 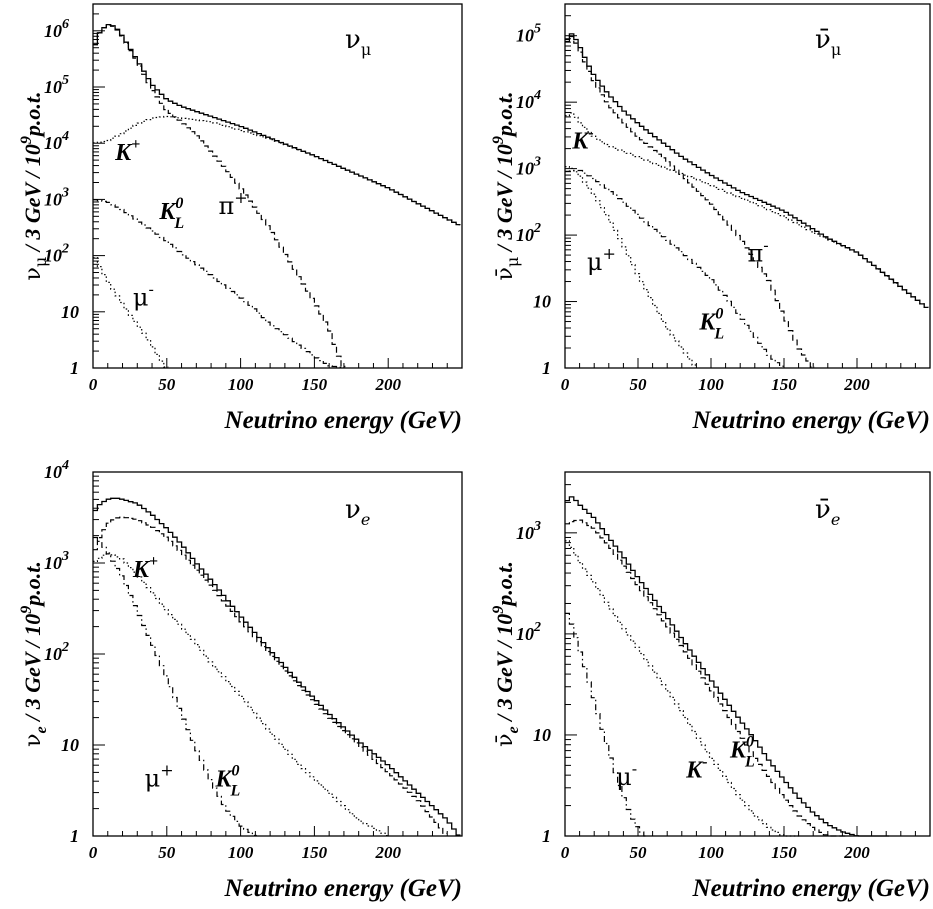 What do you see at coordinates (758, 252) in the screenshot?
I see `annotation-label: π-` at bounding box center [758, 252].